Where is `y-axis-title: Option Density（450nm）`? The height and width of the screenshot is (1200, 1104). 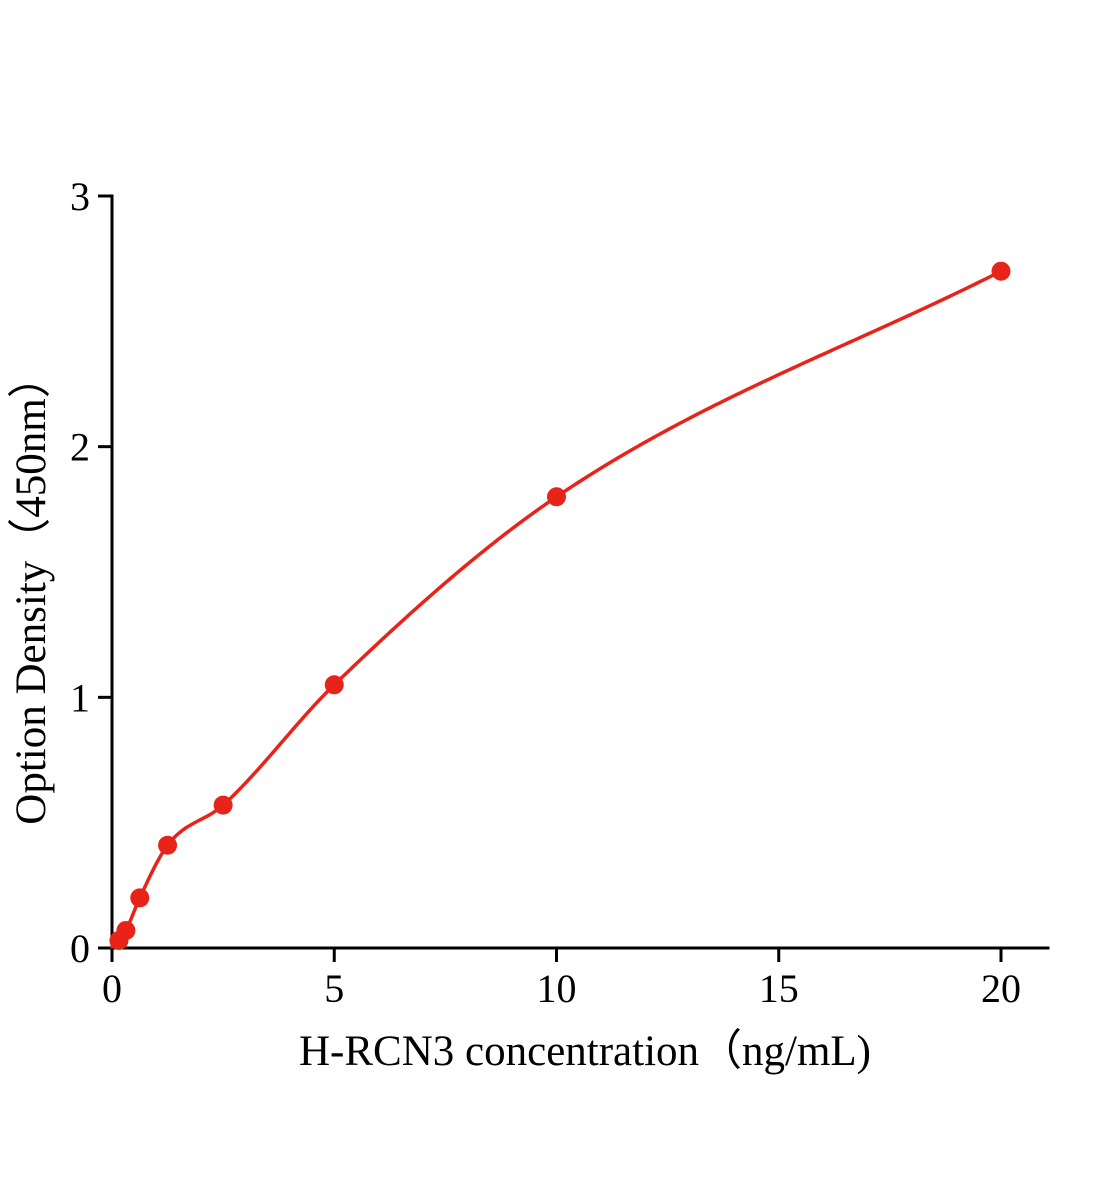 y-axis-title: Option Density（450nm） is located at coordinates (31, 589).